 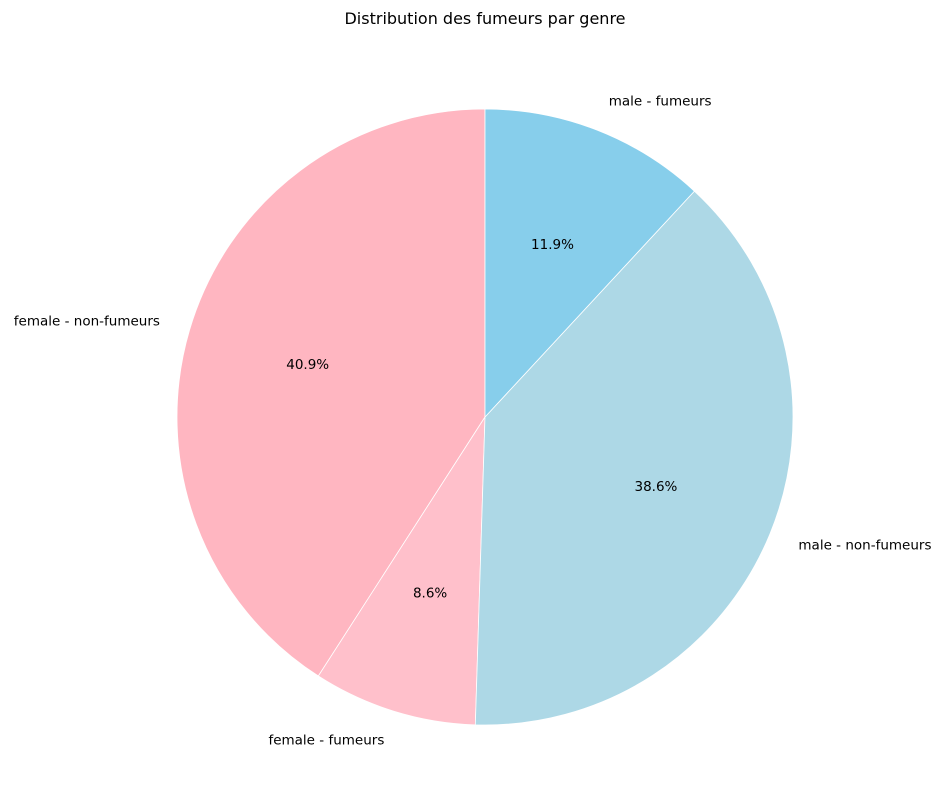 What do you see at coordinates (864, 546) in the screenshot?
I see `slice-label-male-non-fumeurs: male - non-fumeurs` at bounding box center [864, 546].